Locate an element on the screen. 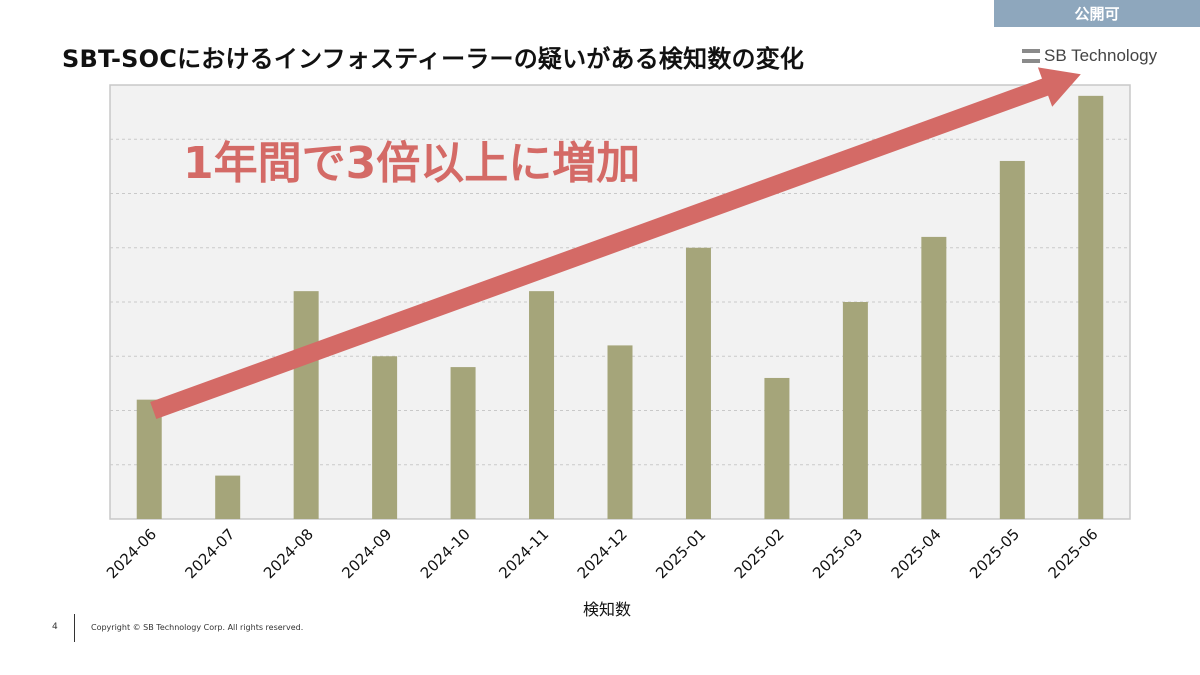 This screenshot has height=675, width=1200. page-number: 4 is located at coordinates (55, 627).